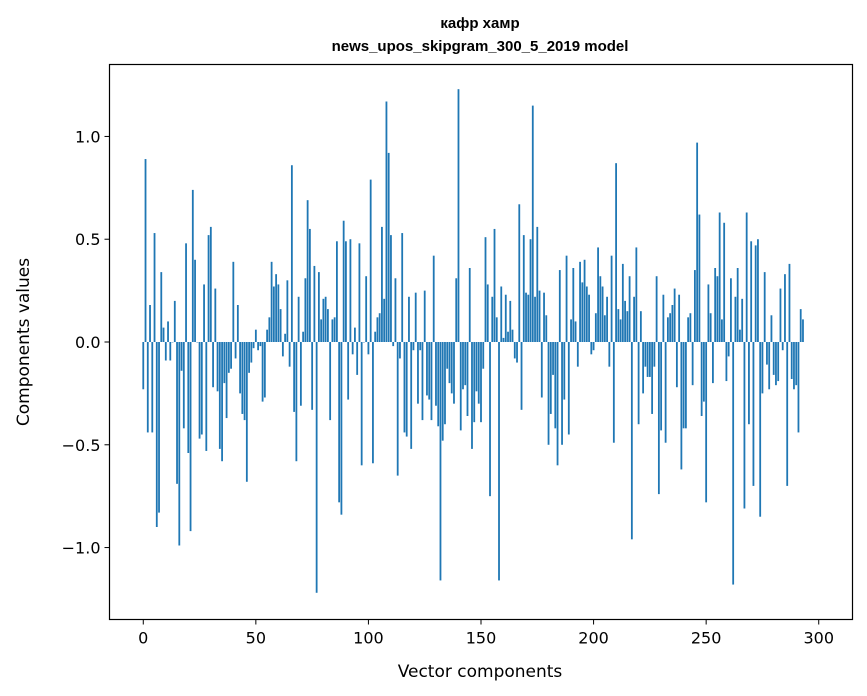 The image size is (867, 696). Describe the element at coordinates (706, 638) in the screenshot. I see `x-tick-label: 250` at that location.